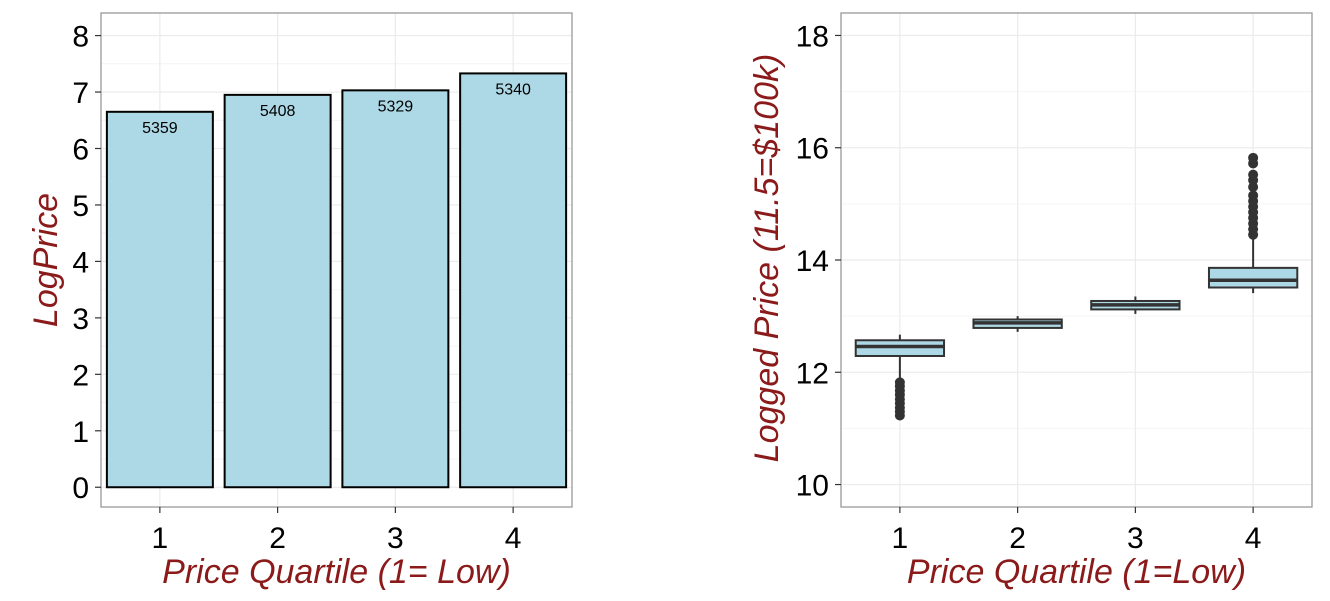 The image size is (1330, 601). I want to click on y-tick-label: 14, so click(812, 261).